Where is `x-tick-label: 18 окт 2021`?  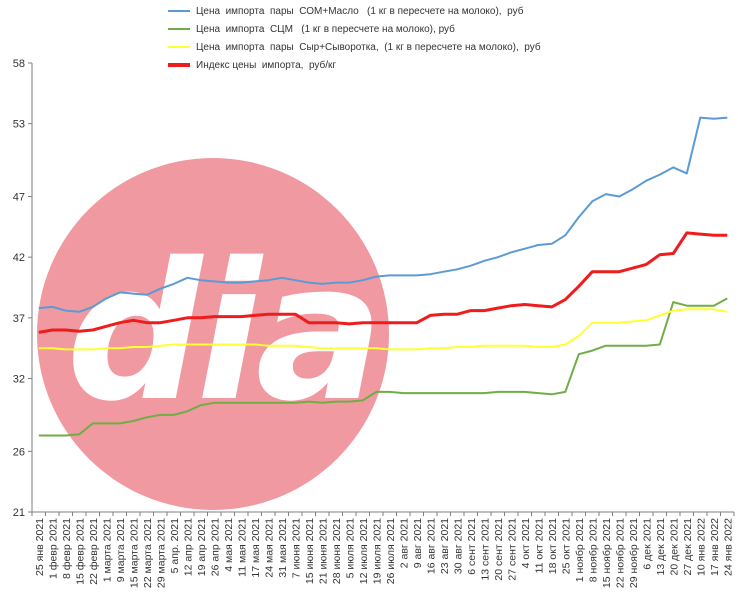
x-tick-label: 18 окт 2021 is located at coordinates (553, 546).